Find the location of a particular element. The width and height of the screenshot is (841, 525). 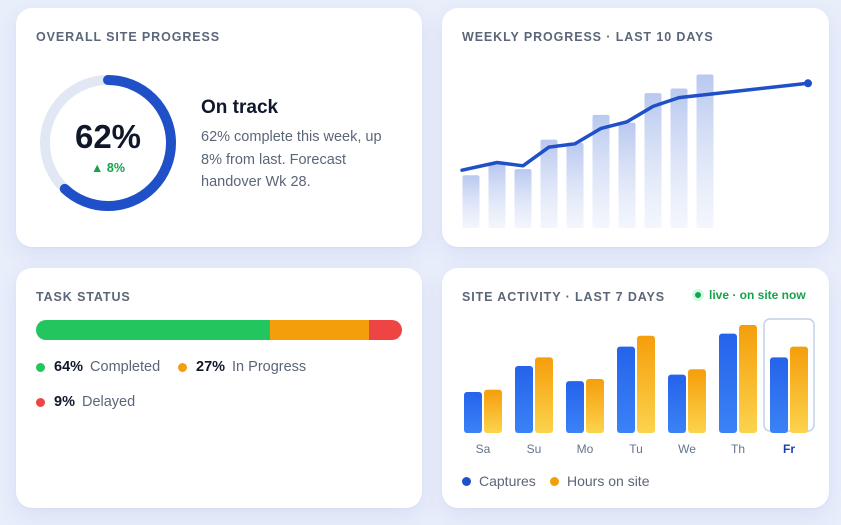

legend-hours: Hours on site is located at coordinates (599, 481).